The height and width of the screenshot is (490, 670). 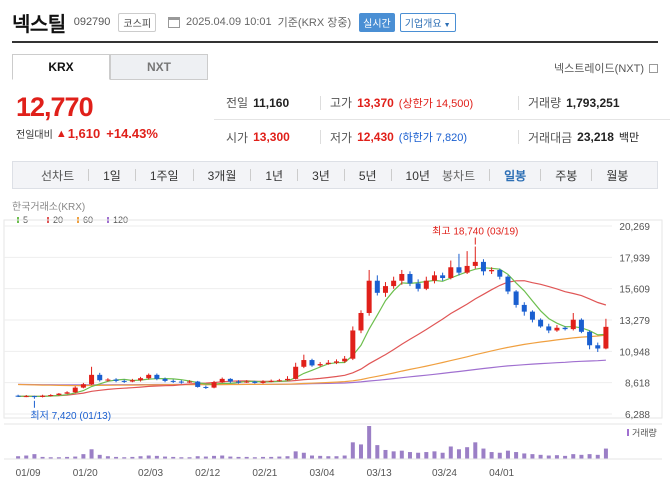 I want to click on company-info-dropdown: 기업개요 ▼, so click(x=427, y=22).